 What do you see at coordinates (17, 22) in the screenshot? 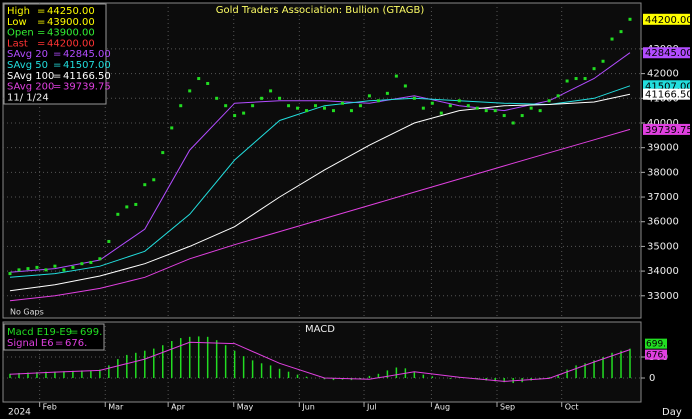
I see `stat-name: Low` at bounding box center [17, 22].